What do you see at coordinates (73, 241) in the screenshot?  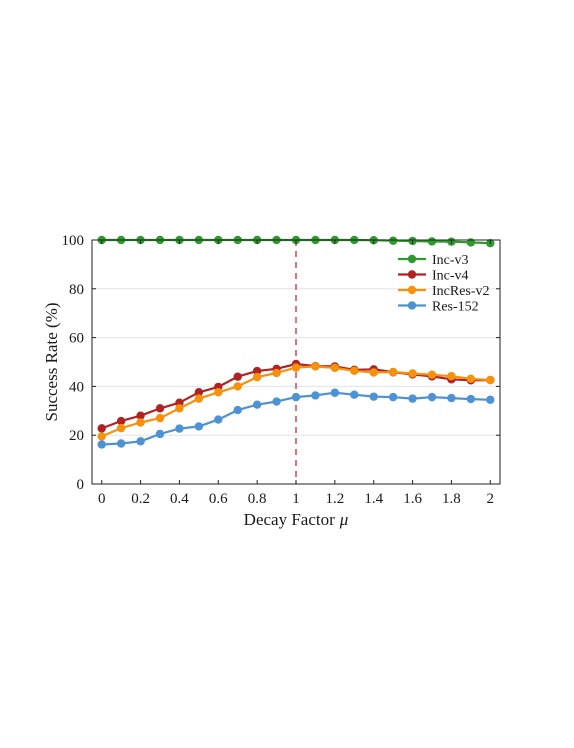 I see `y-tick-label-5: 100` at bounding box center [73, 241].